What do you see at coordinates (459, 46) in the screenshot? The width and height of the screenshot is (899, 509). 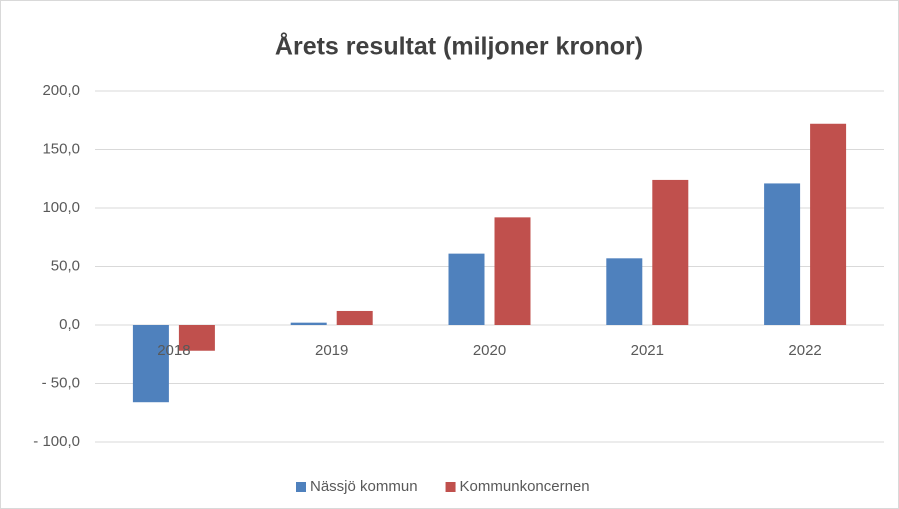 I see `chart-title: Årets resultat (miljoner kronor)` at bounding box center [459, 46].